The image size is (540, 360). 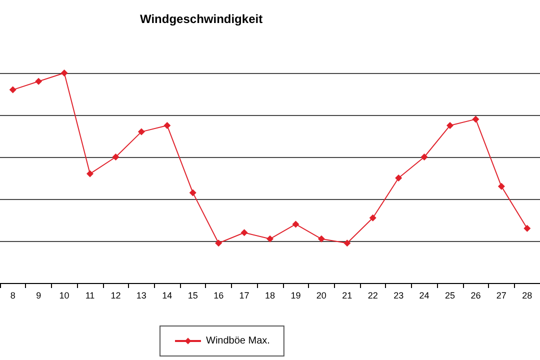 I want to click on x-tick-label: 8, so click(x=13, y=295).